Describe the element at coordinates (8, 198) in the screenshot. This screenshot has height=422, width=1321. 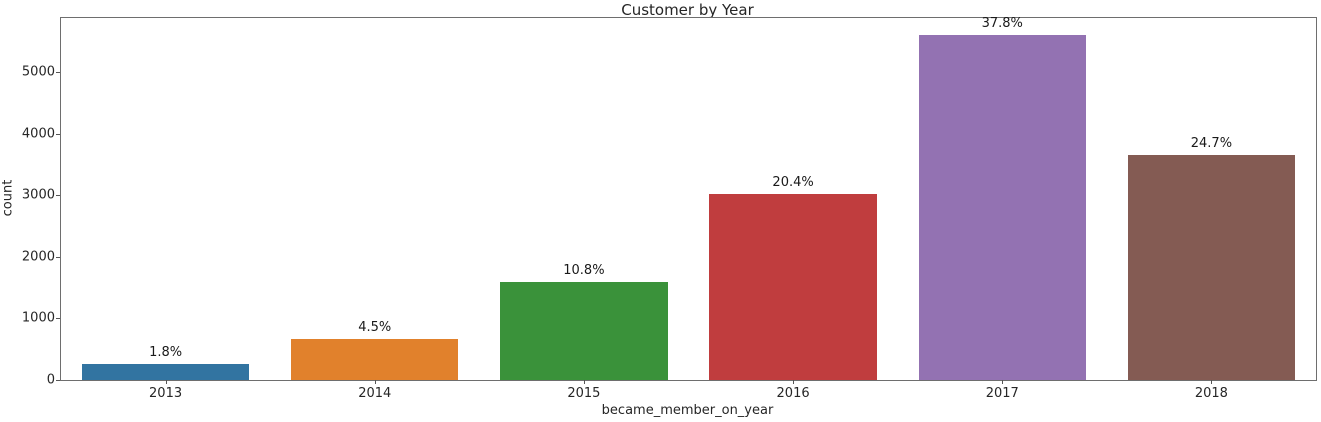
I see `y-axis-label: count` at that location.